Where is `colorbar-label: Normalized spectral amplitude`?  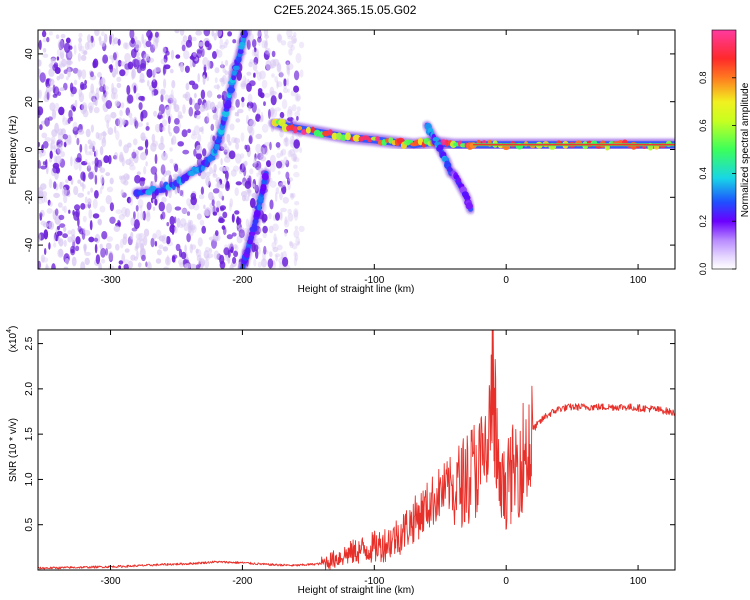 colorbar-label: Normalized spectral amplitude is located at coordinates (745, 149).